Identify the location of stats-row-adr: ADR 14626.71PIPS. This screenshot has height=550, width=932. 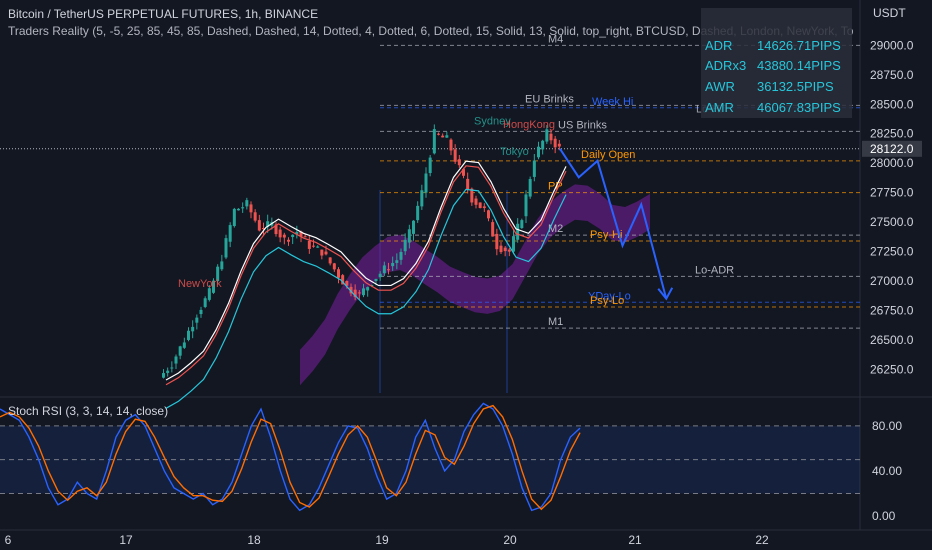
(773, 45).